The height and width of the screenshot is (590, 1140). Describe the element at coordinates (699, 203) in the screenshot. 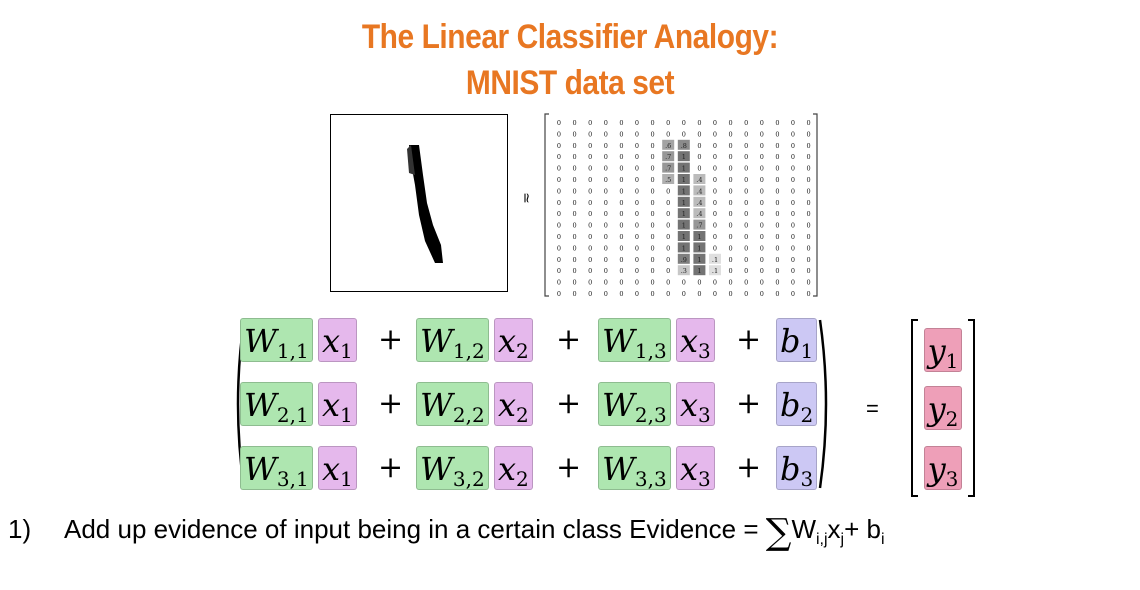

I see `pixel-value: .4` at that location.